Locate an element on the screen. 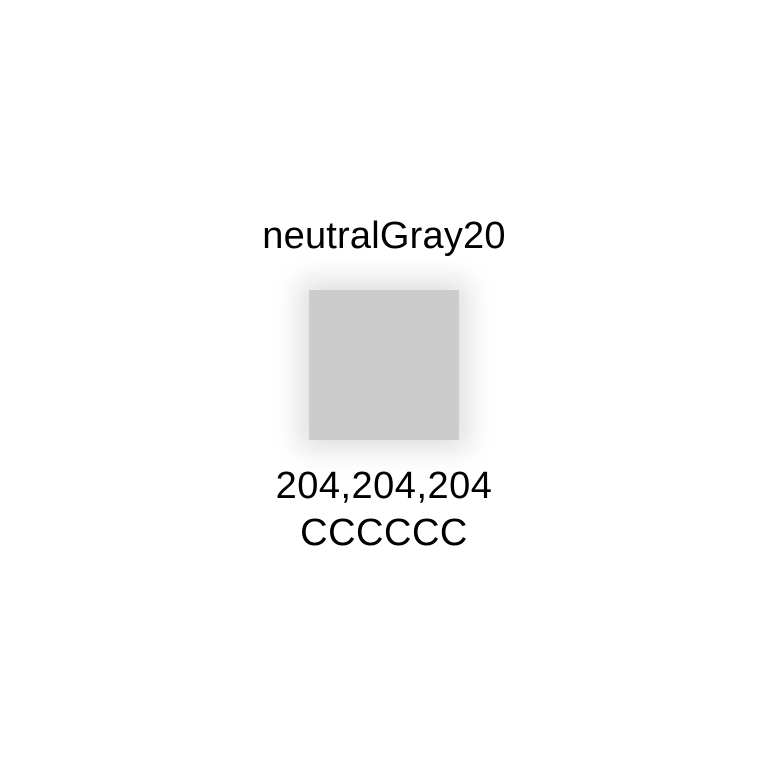 Image resolution: width=768 pixels, height=768 pixels. swatch-hex-value: CCCCCC is located at coordinates (384, 533).